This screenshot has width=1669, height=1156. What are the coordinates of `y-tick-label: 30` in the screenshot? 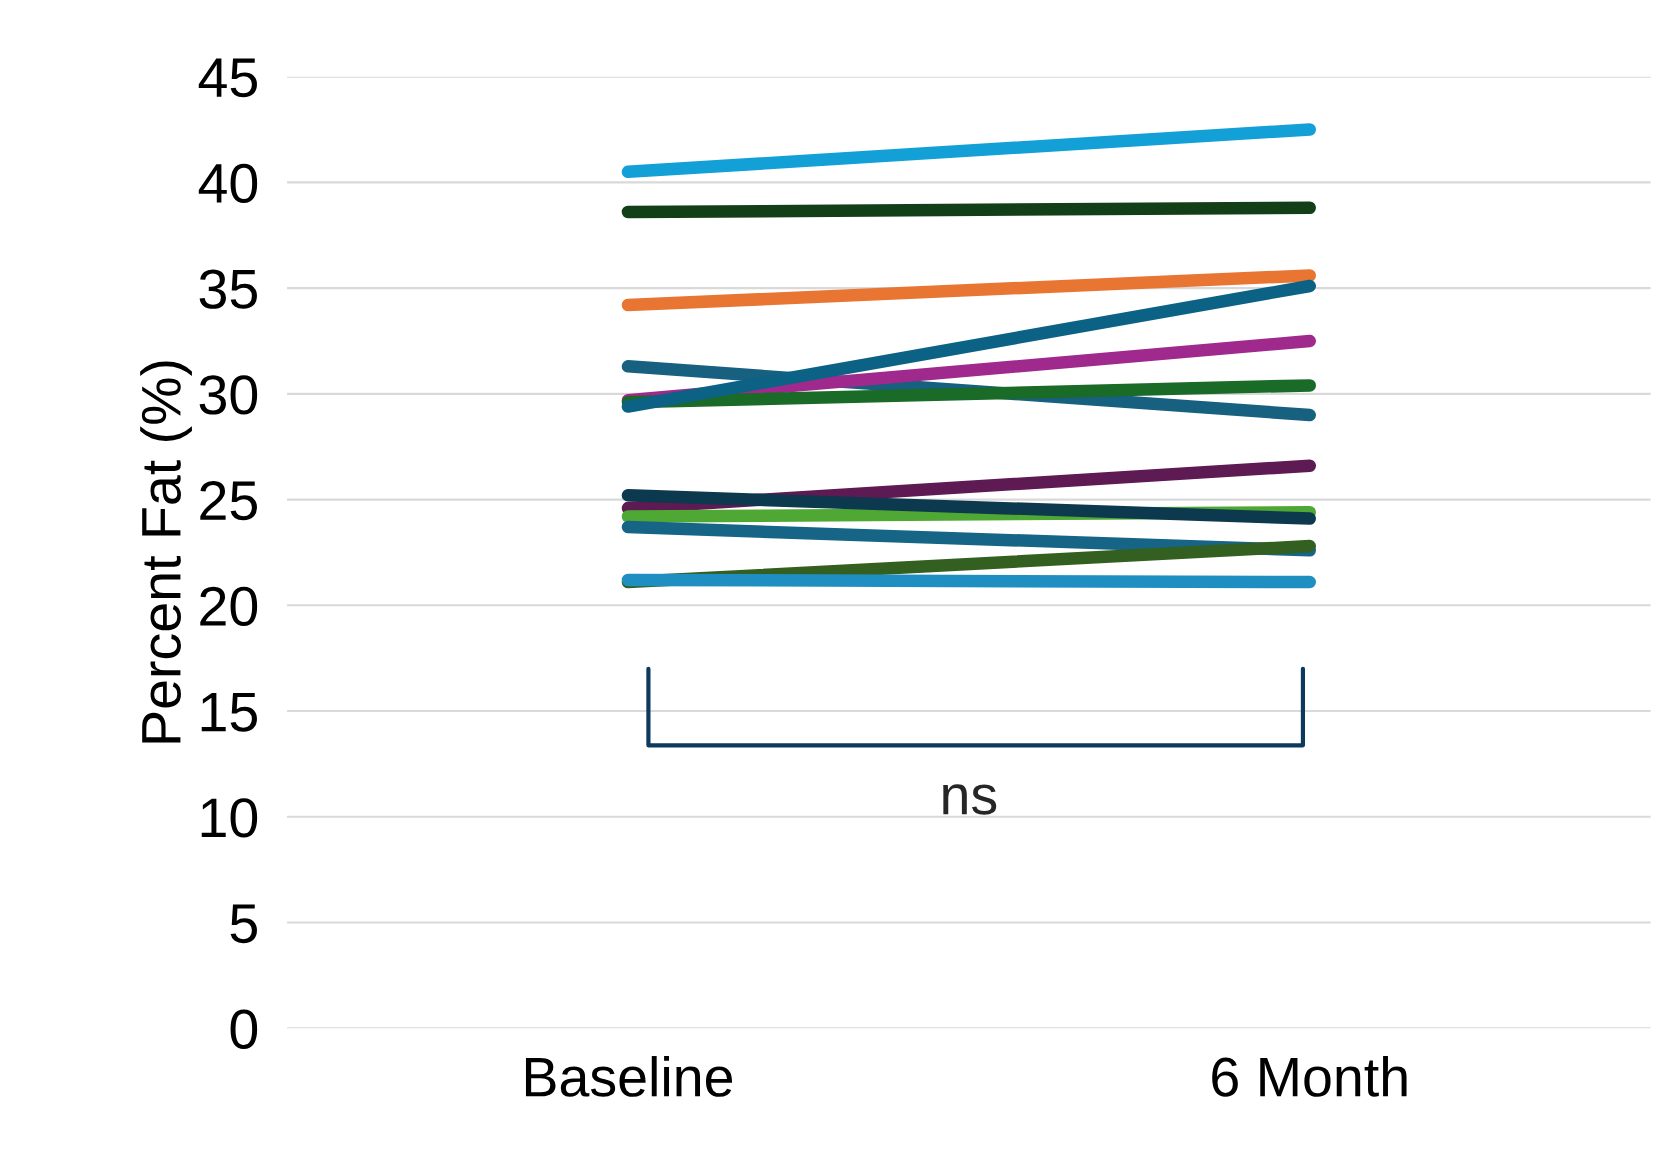 It's located at (228, 395).